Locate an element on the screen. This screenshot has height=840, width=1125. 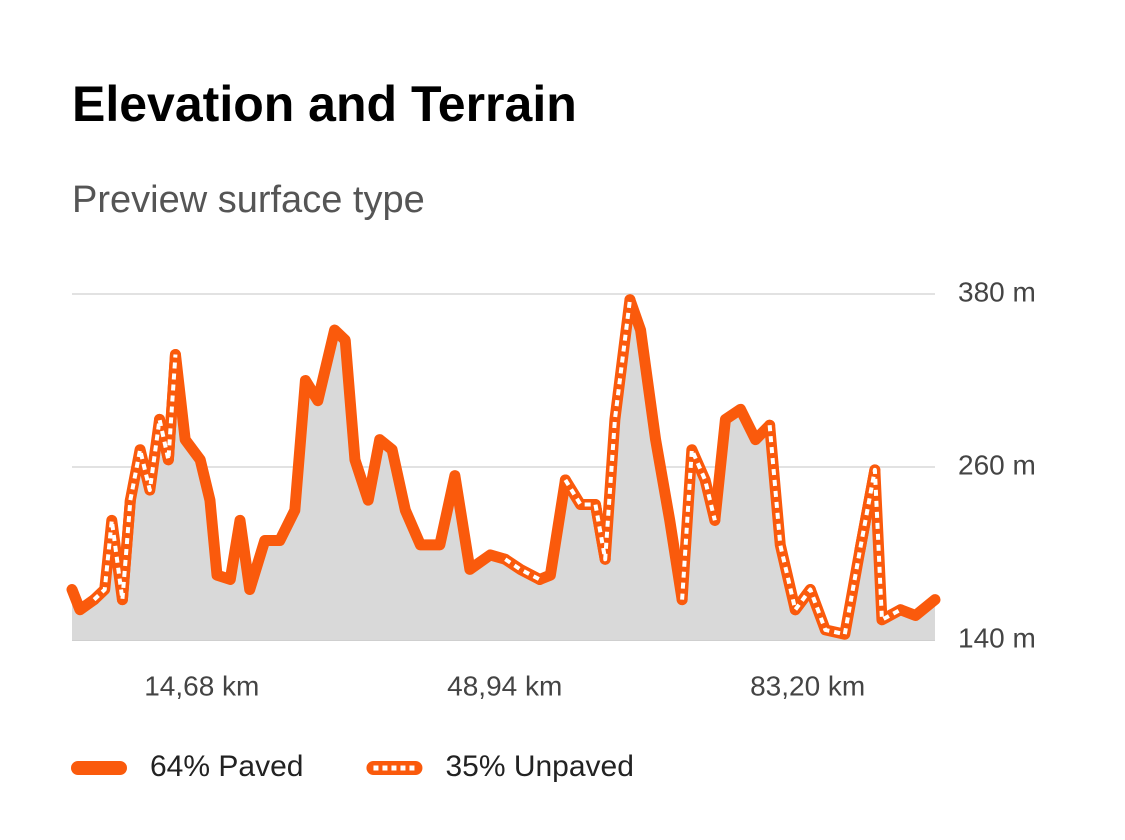
x-tick-label: 48,94 km is located at coordinates (504, 685).